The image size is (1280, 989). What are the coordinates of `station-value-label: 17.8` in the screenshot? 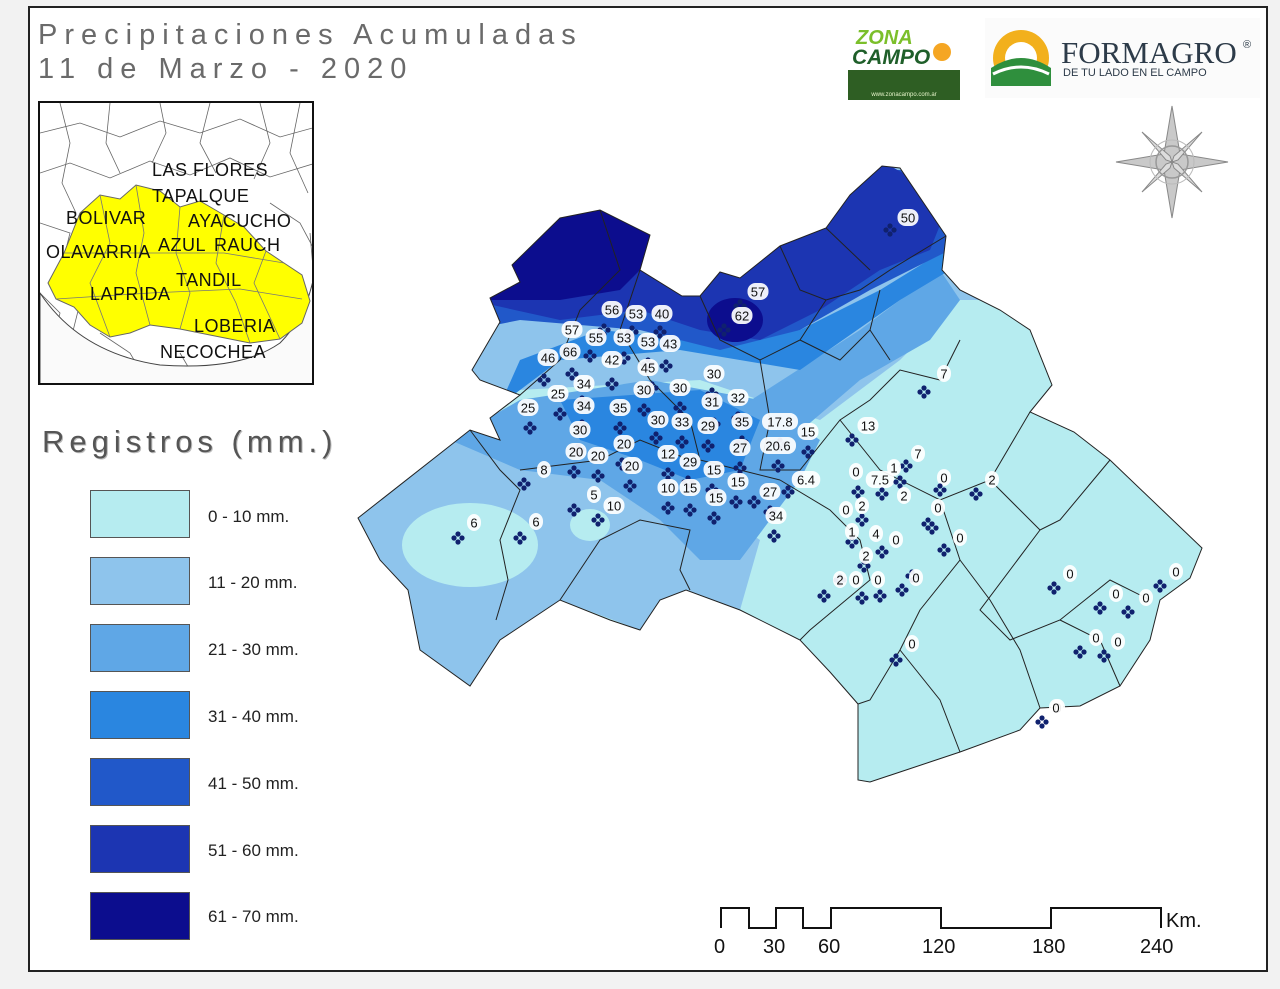 It's located at (779, 422).